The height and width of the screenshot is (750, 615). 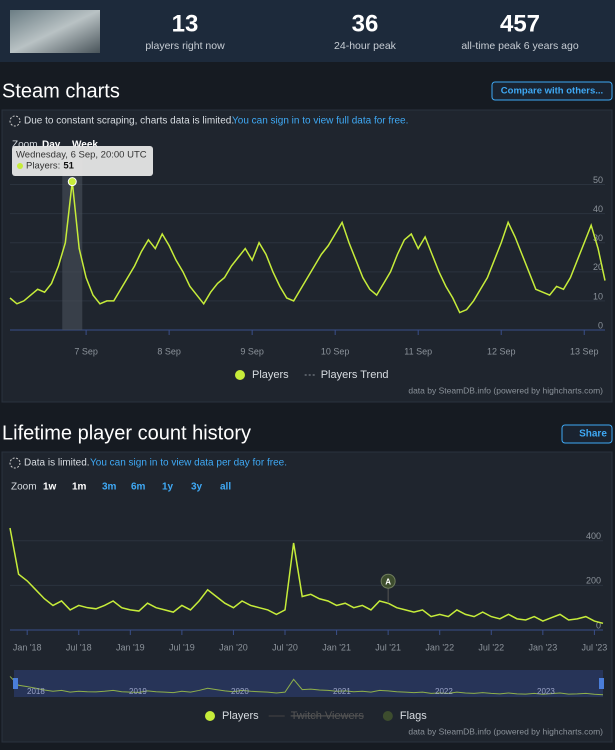 I want to click on tooltip-label: Players:, so click(x=43, y=166).